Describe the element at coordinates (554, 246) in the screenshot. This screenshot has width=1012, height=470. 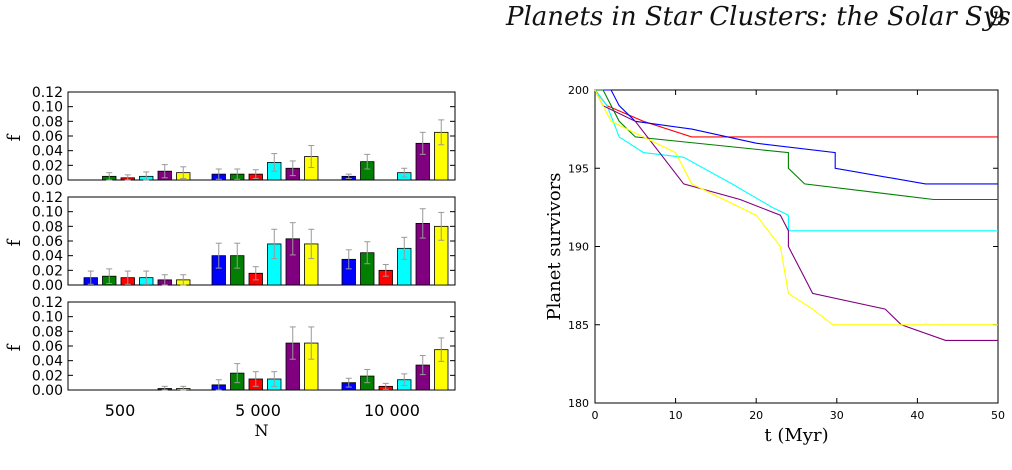
I see `y-axis-label: Planet survivors` at that location.